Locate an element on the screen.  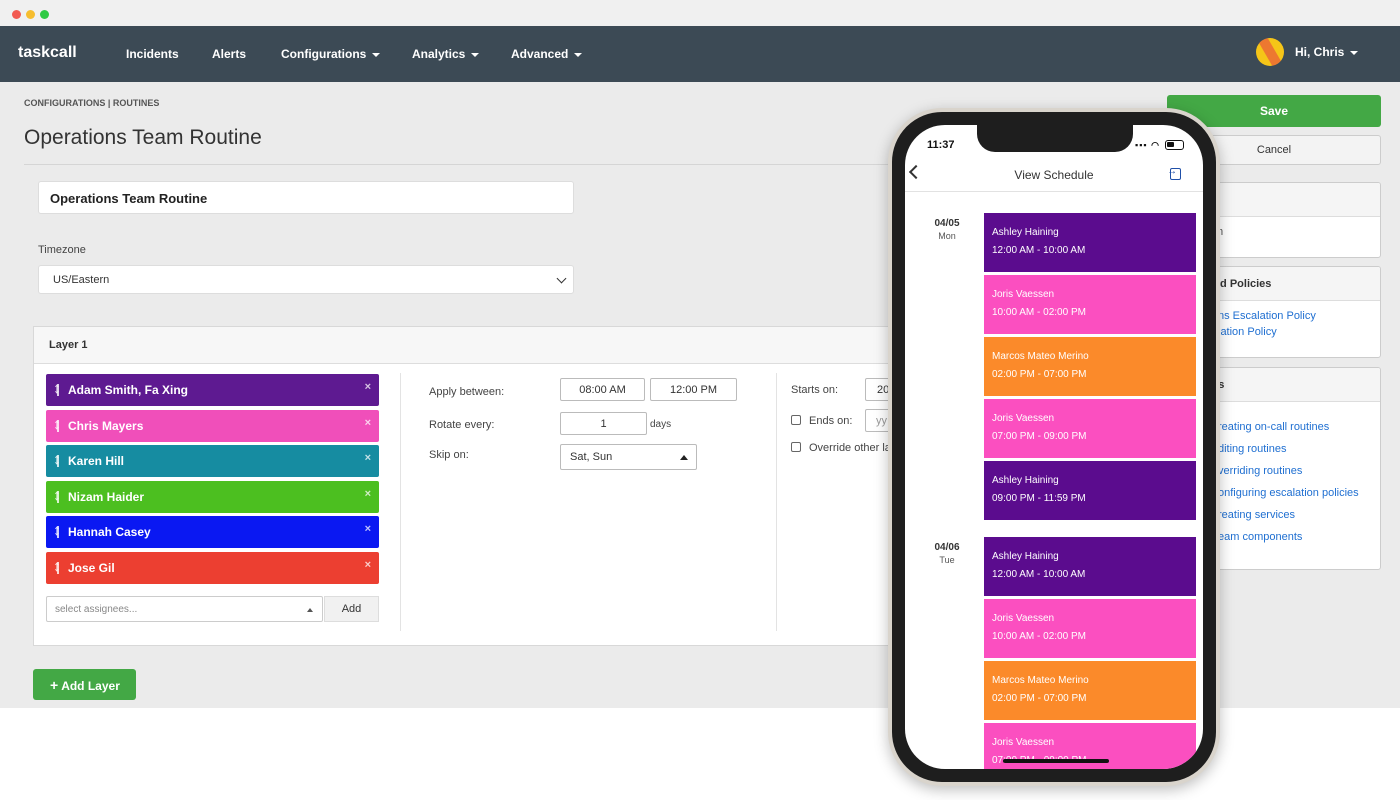
assignee-chip: Hannah Casey × is located at coordinates (212, 532).